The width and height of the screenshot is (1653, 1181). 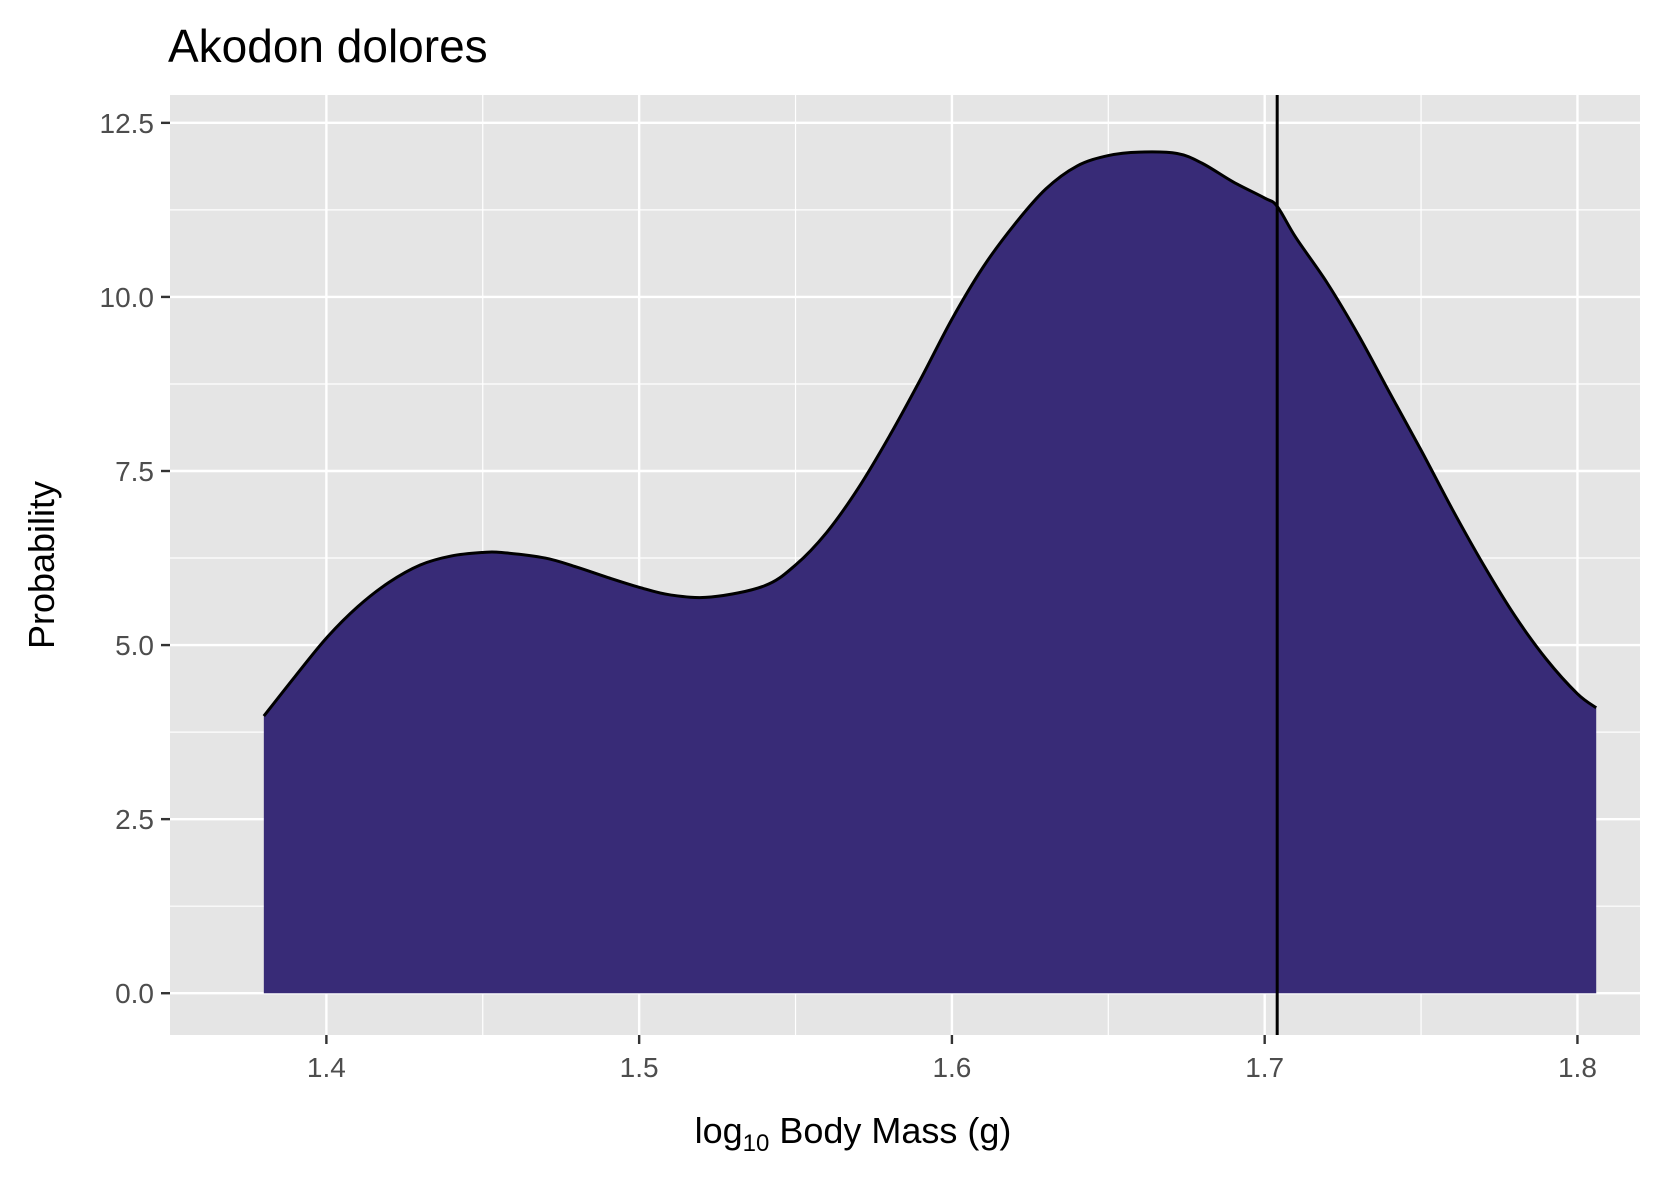 What do you see at coordinates (1577, 1067) in the screenshot?
I see `x-tick-label: 1.8` at bounding box center [1577, 1067].